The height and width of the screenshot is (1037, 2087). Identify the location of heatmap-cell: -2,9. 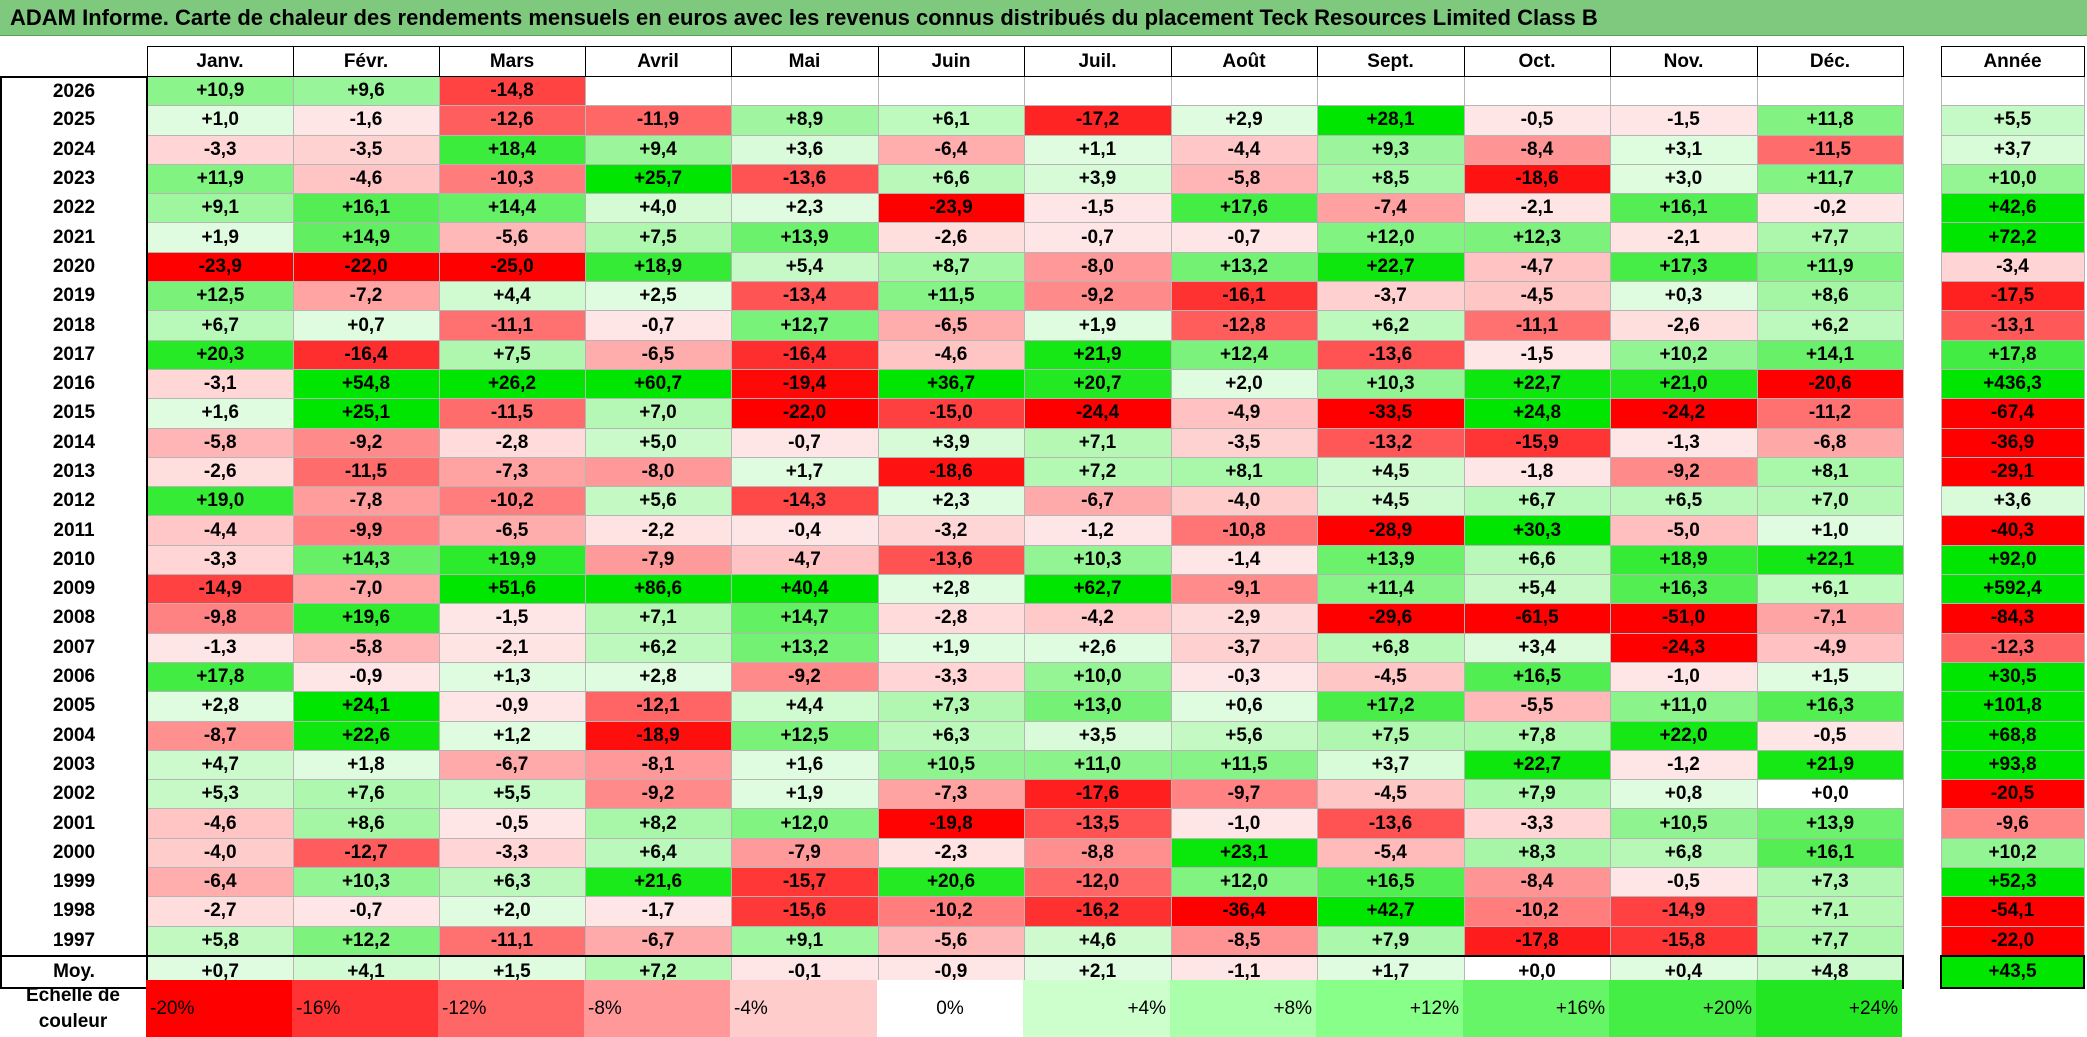
(1244, 618).